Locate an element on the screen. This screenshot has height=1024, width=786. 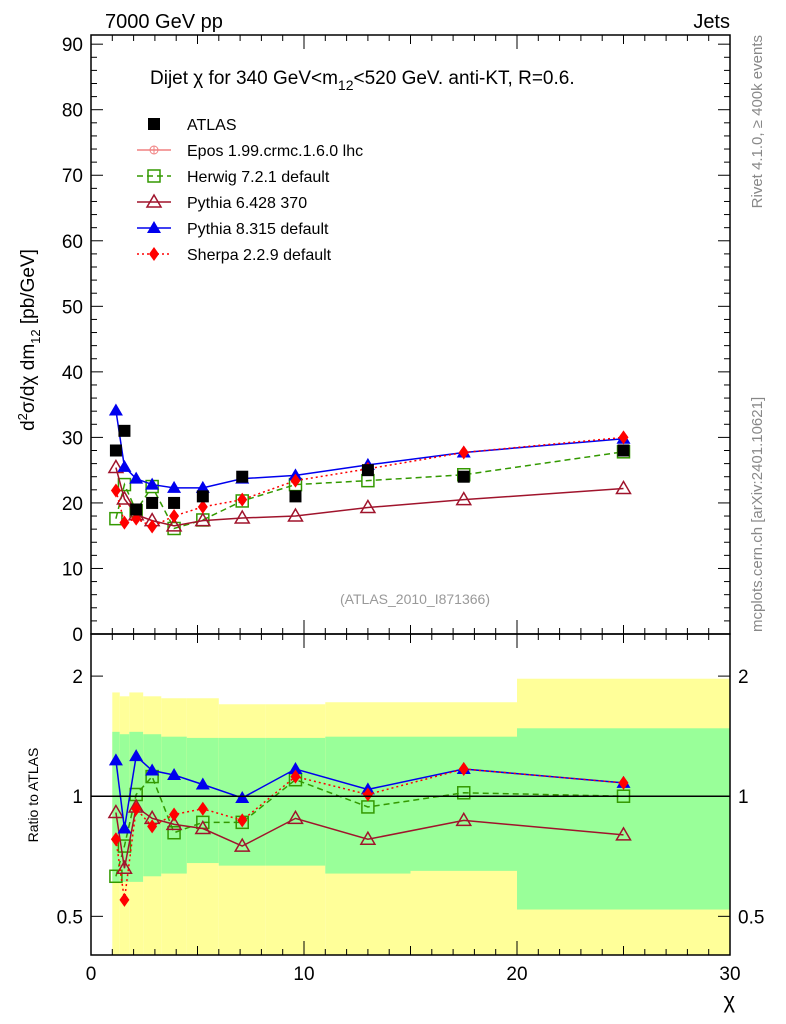
x-tick-label: 20 is located at coordinates (516, 974).